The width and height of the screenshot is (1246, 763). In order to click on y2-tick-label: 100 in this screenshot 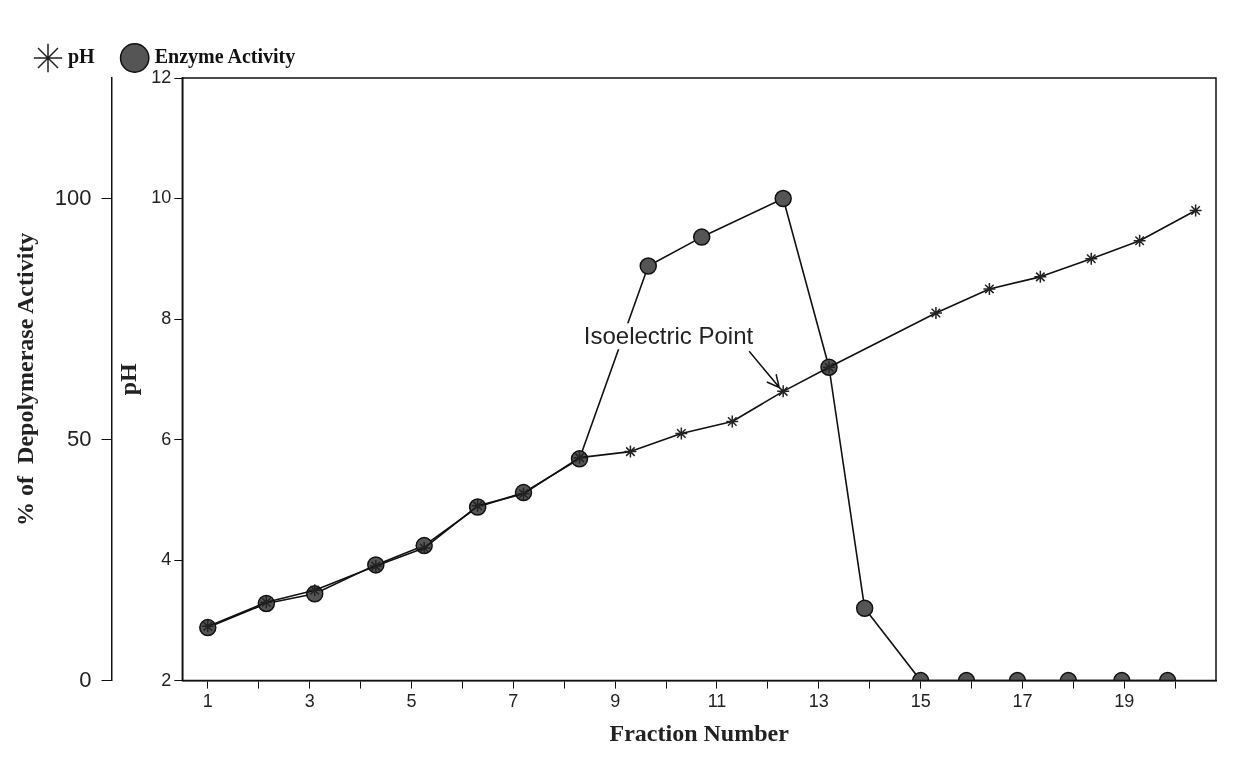, I will do `click(73, 197)`.